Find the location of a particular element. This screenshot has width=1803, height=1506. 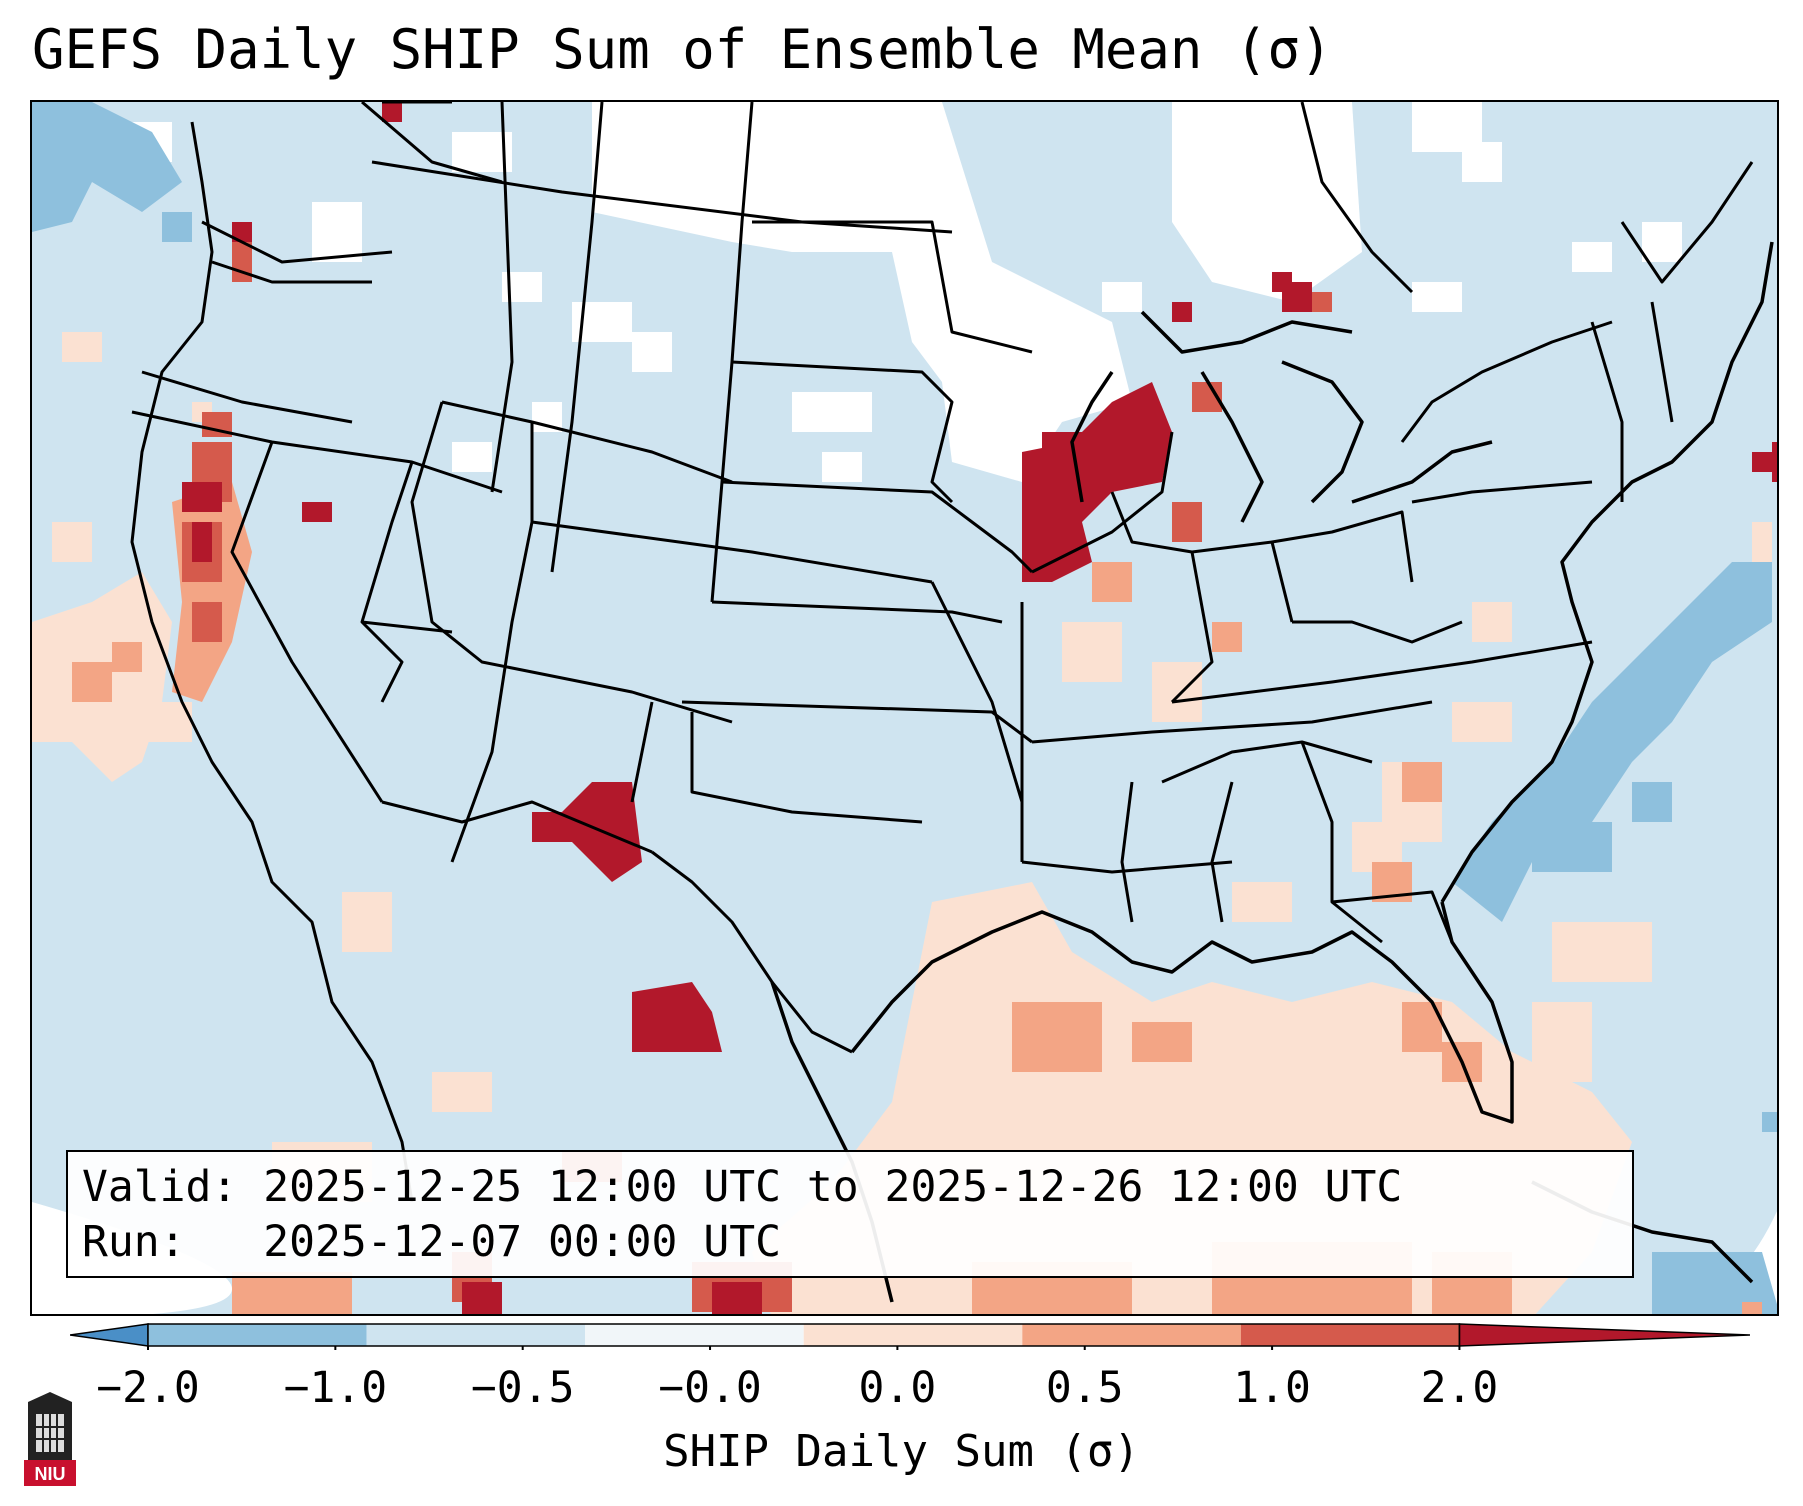

colorbar-outline is located at coordinates (804, 1335).